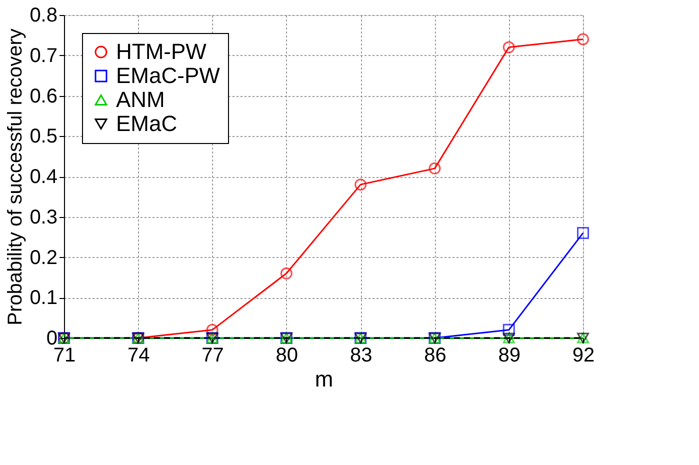  What do you see at coordinates (15, 177) in the screenshot?
I see `y-axis-title: Probability of successful recovery` at bounding box center [15, 177].